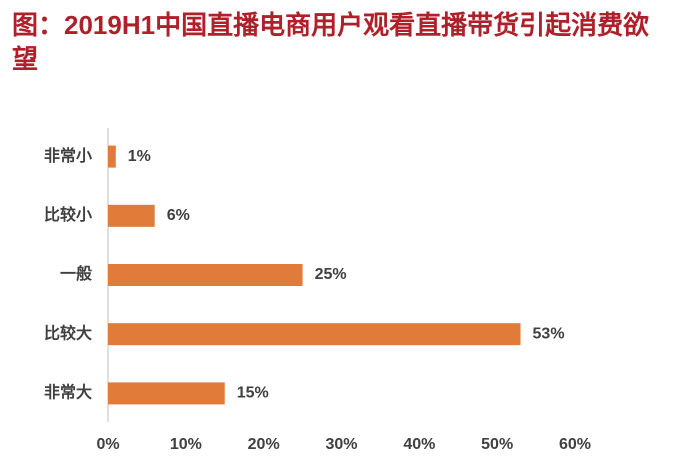 Image resolution: width=682 pixels, height=469 pixels. Describe the element at coordinates (575, 444) in the screenshot. I see `x-tick-label: 60%` at that location.